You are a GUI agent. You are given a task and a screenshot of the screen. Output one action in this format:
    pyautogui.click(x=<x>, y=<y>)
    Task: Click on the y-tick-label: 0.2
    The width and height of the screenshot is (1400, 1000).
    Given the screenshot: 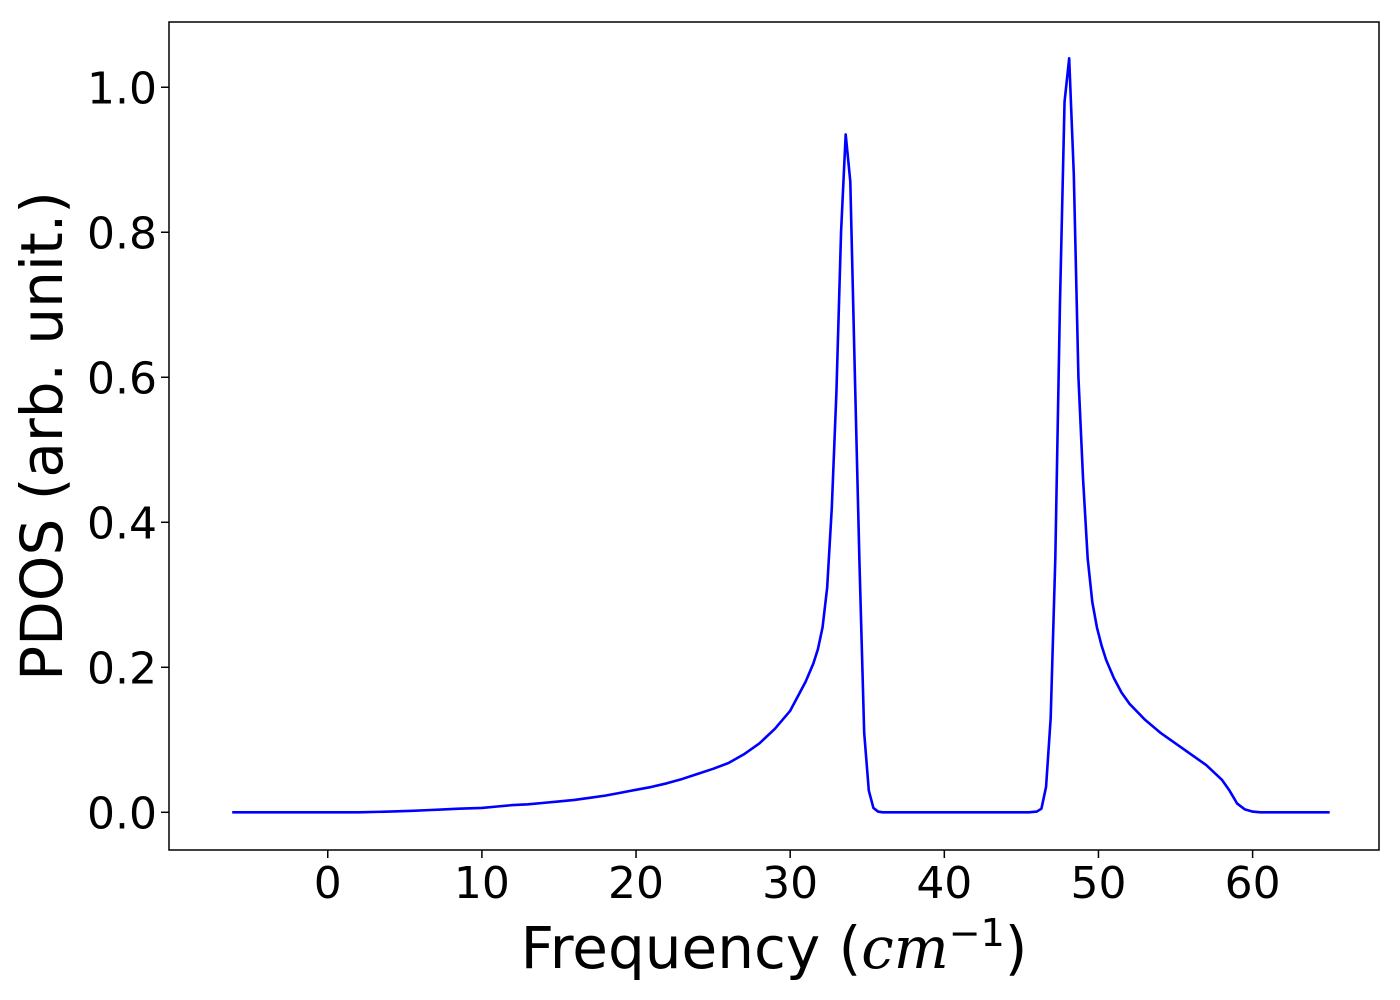 What is the action you would take?
    pyautogui.click(x=122, y=668)
    